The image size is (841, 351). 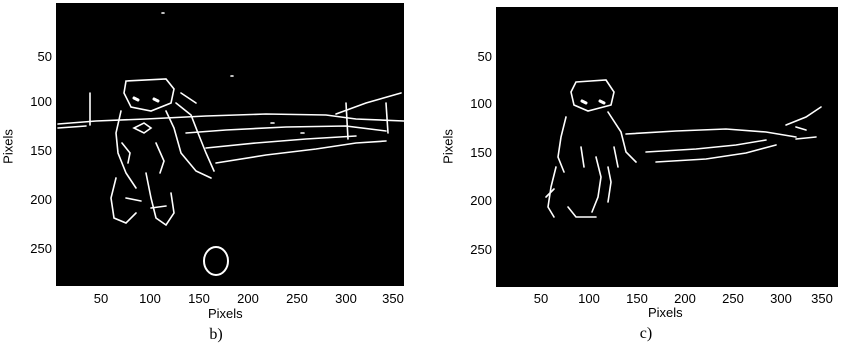 I want to click on caption-b: b), so click(x=216, y=334).